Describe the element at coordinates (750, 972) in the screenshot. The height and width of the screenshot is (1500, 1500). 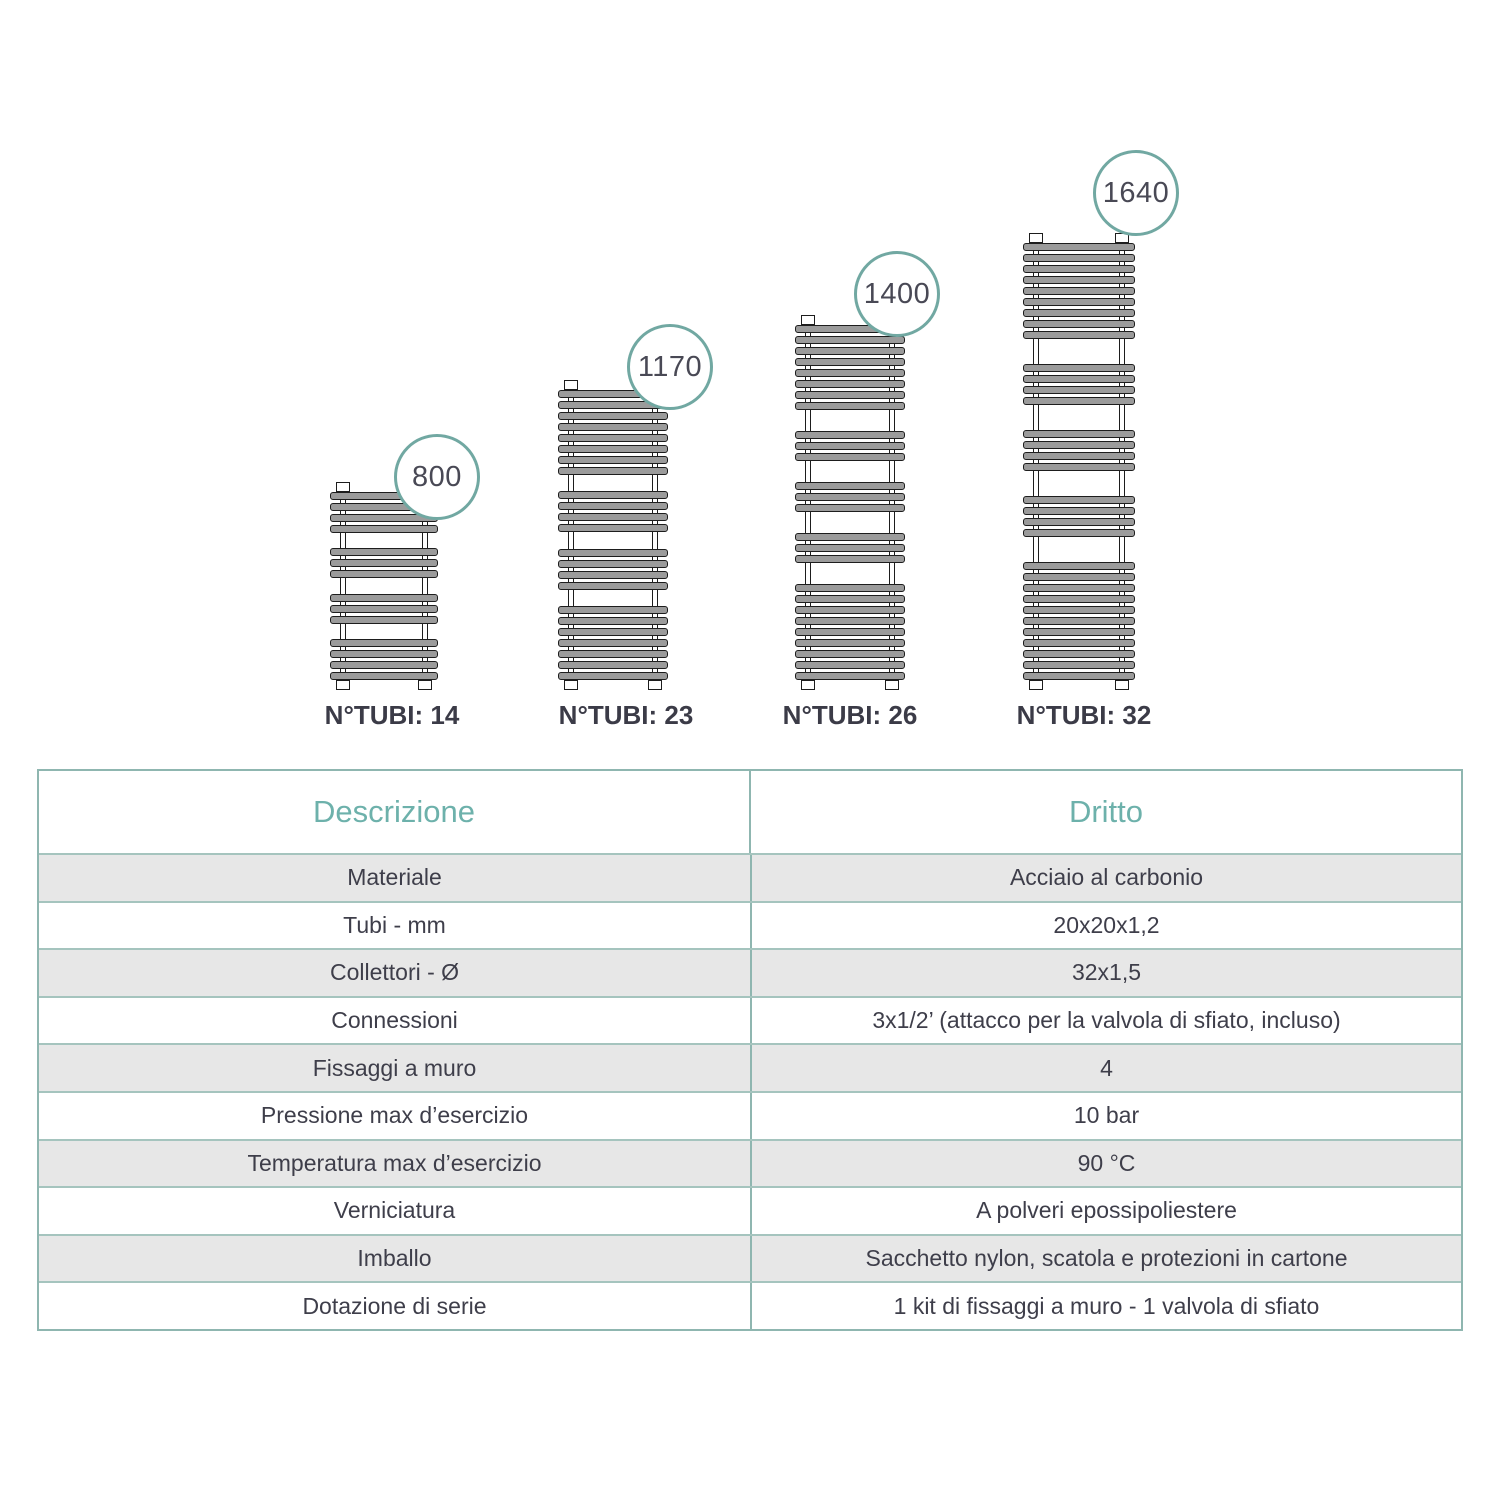
I see `spec-row-3: Collettori - Ø 32x1,5` at that location.